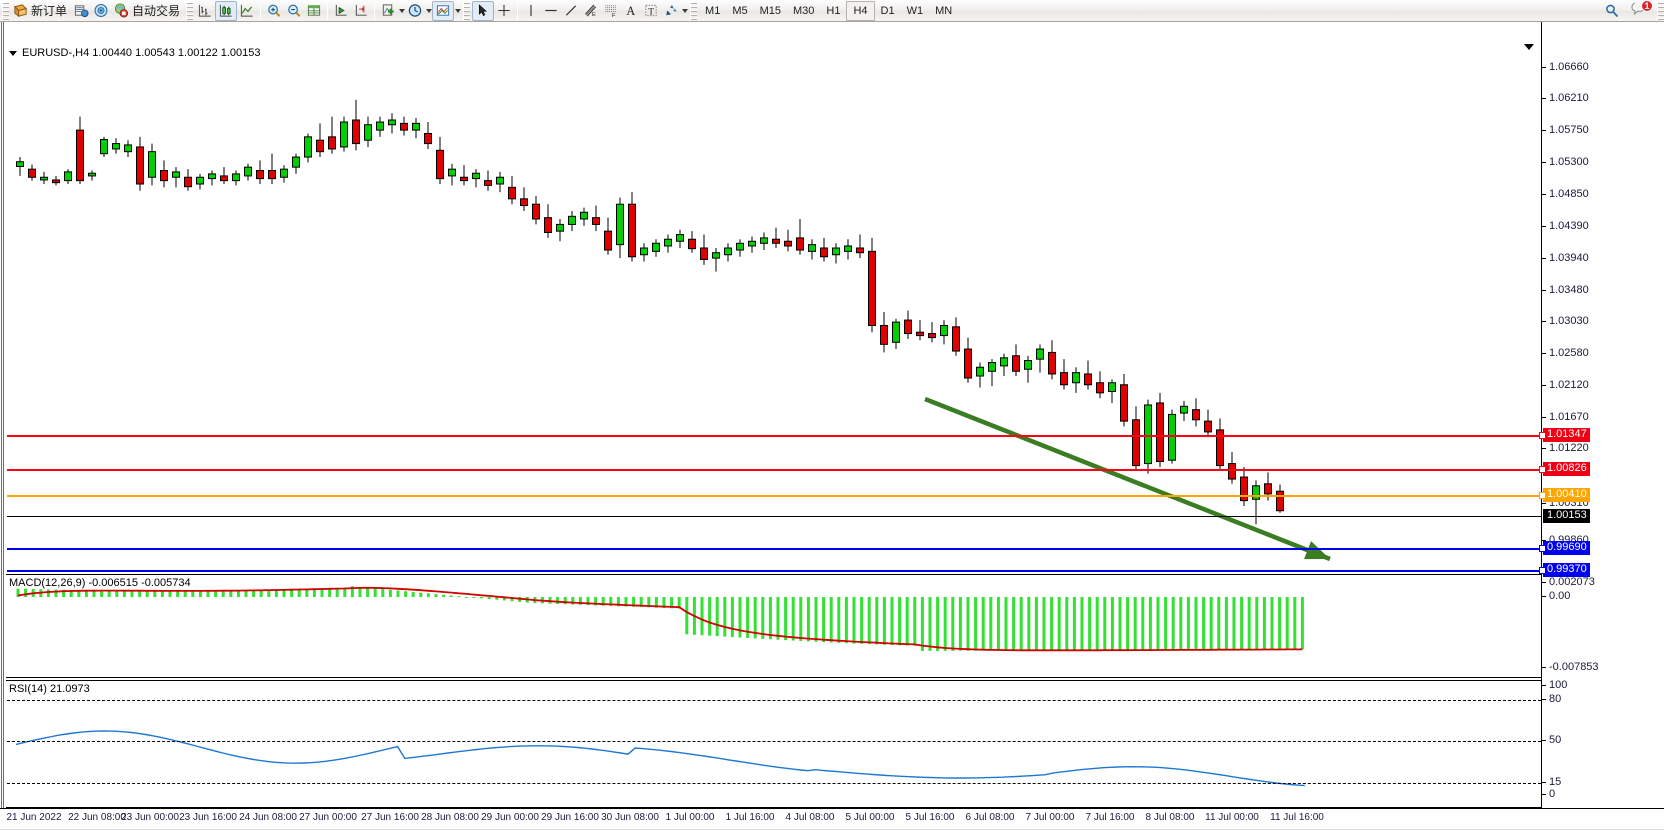 The image size is (1664, 830). I want to click on timeframe-m1: M1, so click(713, 11).